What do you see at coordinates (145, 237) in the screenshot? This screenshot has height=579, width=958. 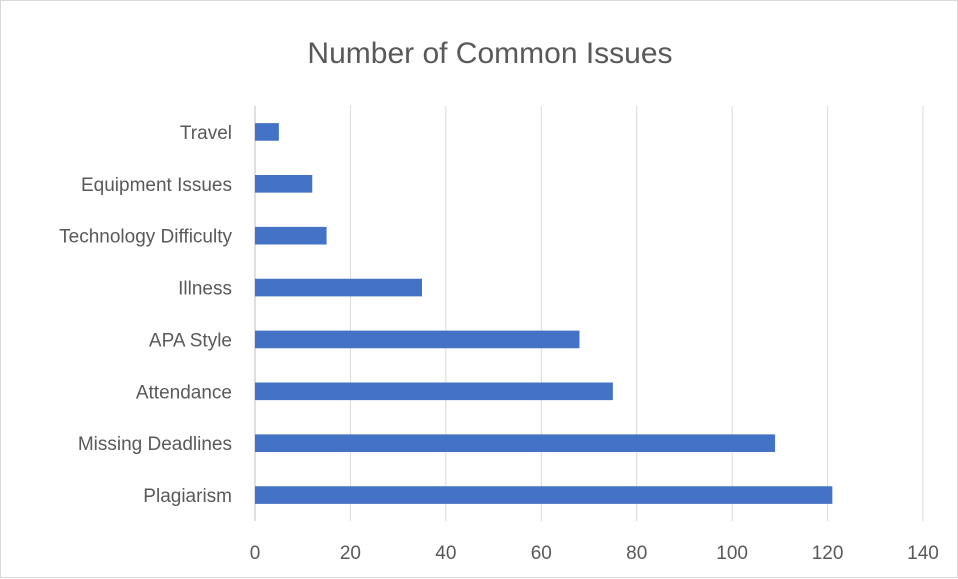 I see `category-label: Technology Difficulty` at bounding box center [145, 237].